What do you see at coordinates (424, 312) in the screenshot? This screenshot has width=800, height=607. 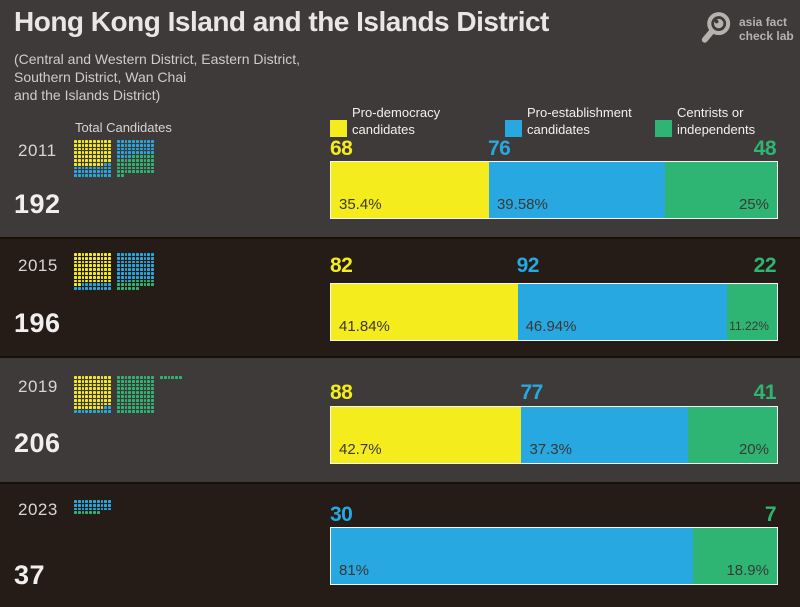 I see `bar-segment-dem: 41.84%` at bounding box center [424, 312].